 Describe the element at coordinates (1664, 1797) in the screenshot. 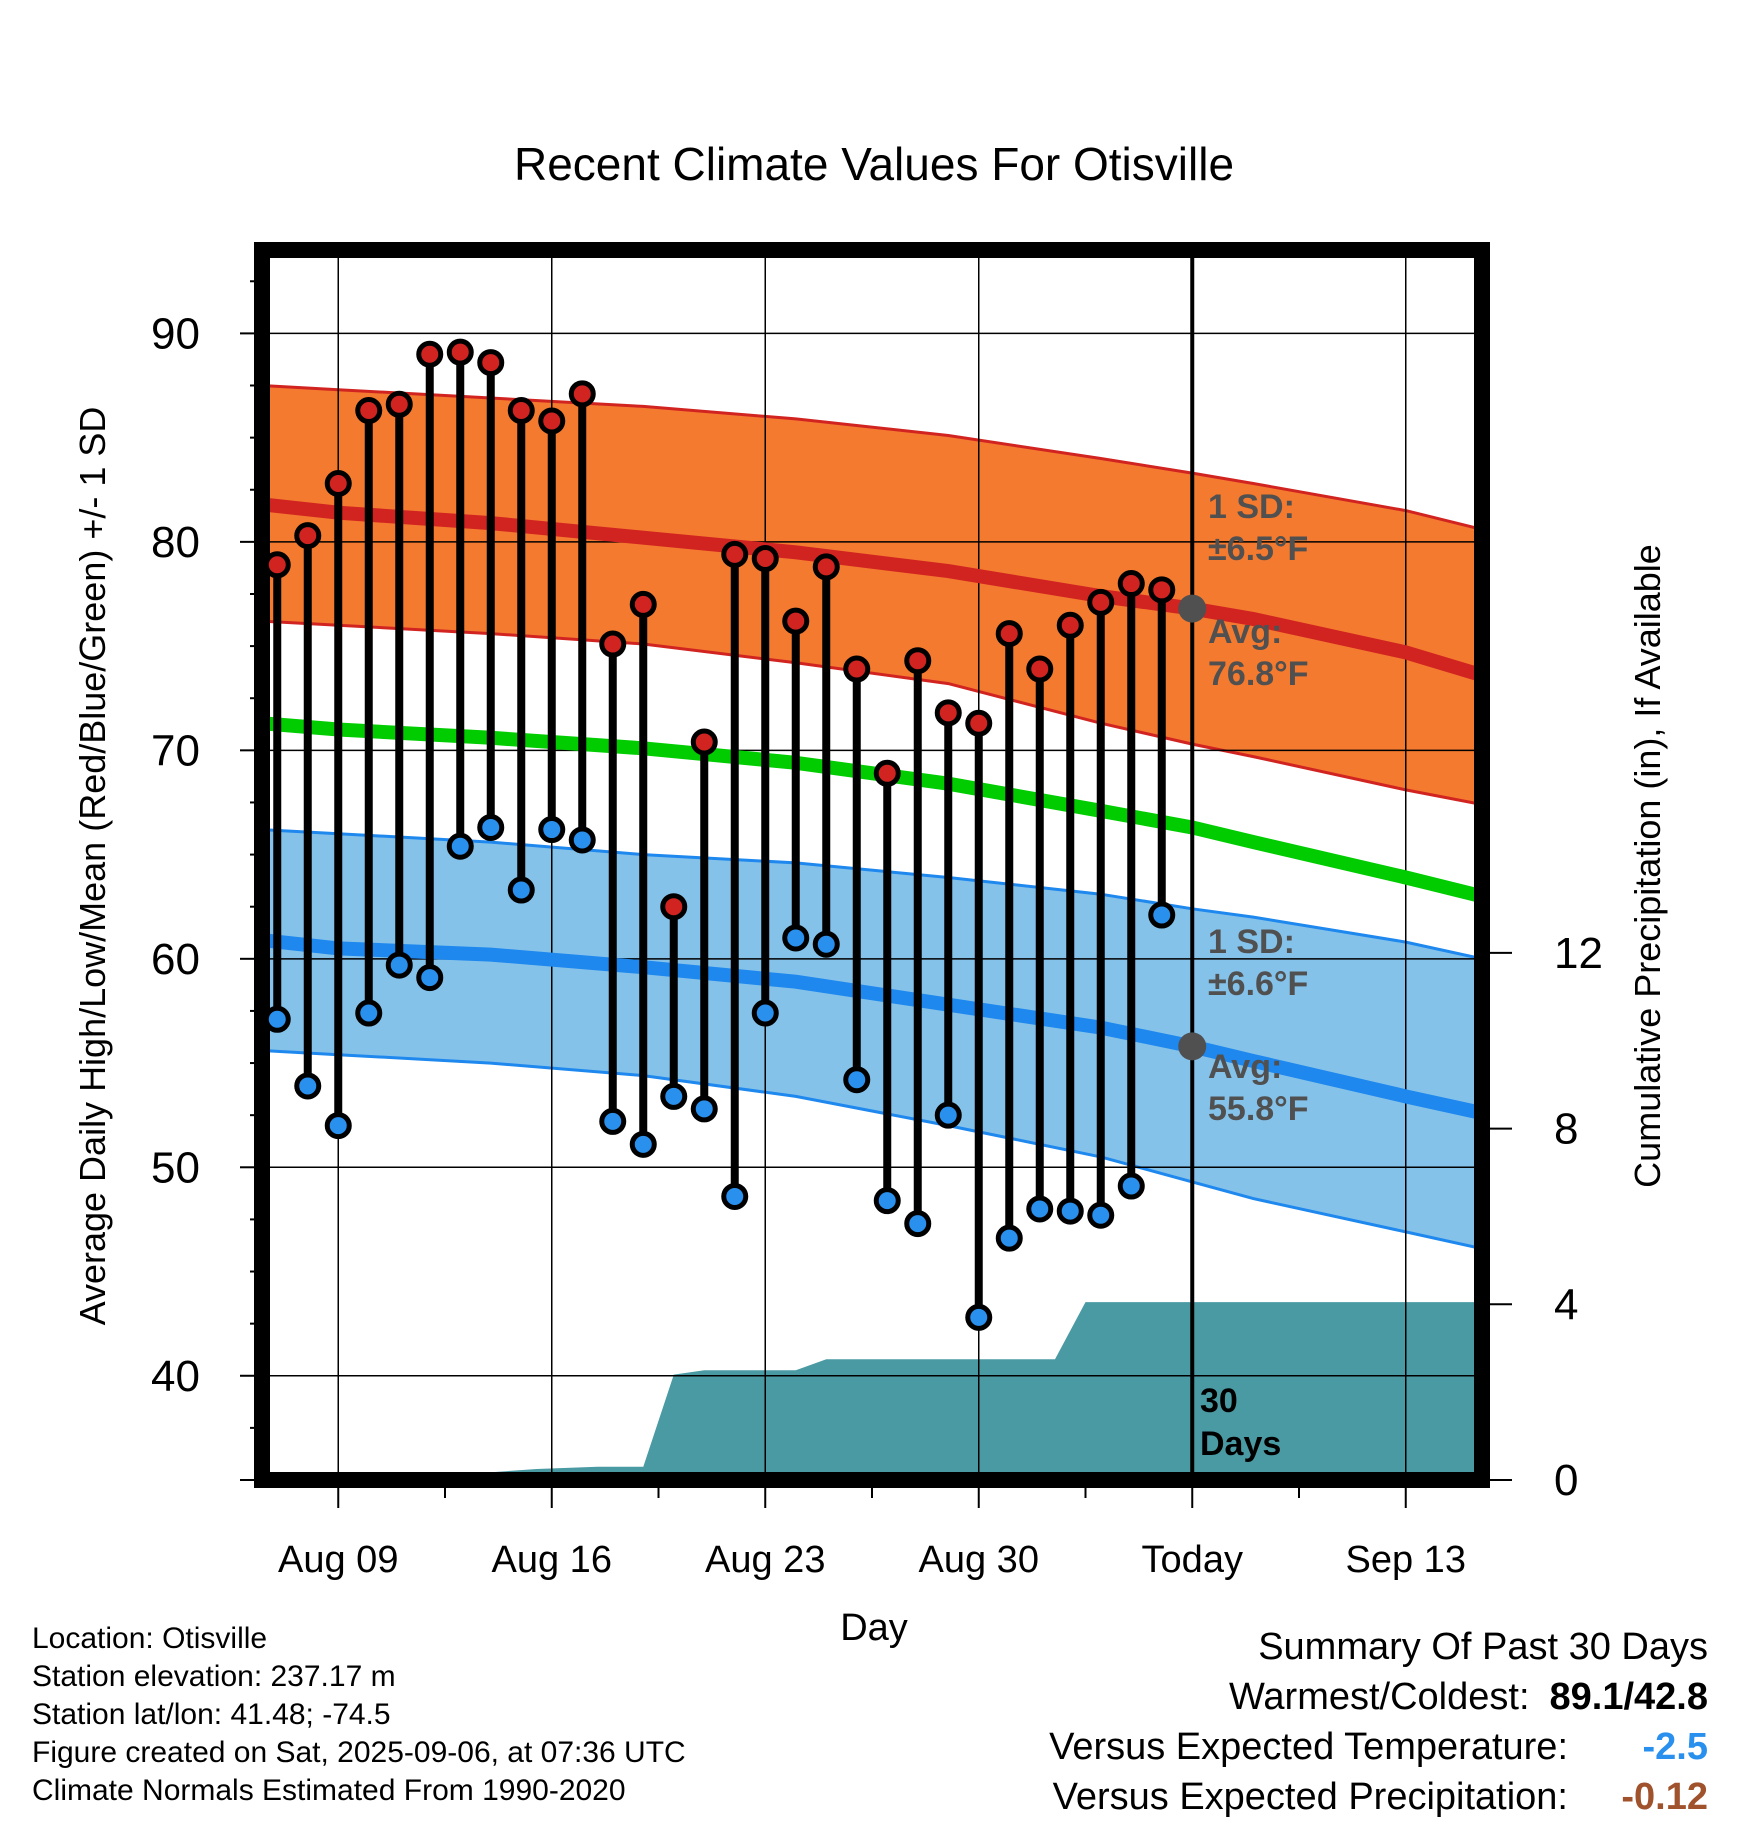

I see `precip-anomaly-value: -0.12` at that location.